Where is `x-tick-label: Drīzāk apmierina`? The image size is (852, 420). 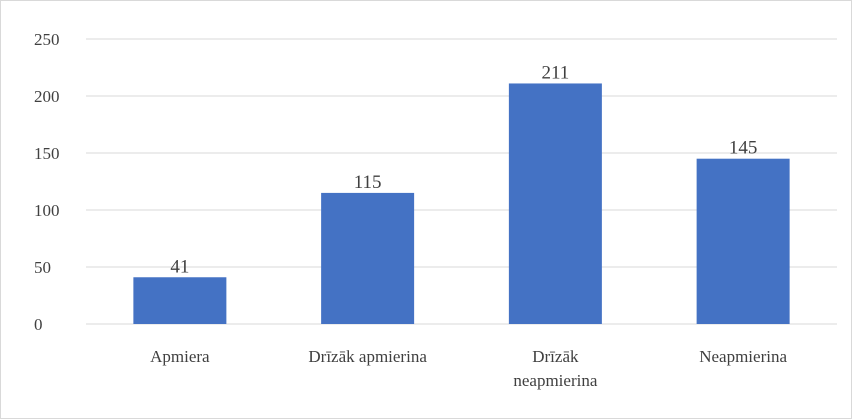 x-tick-label: Drīzāk apmierina is located at coordinates (367, 356).